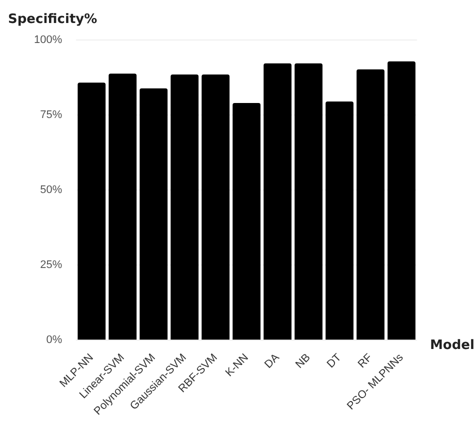 Image resolution: width=475 pixels, height=421 pixels. I want to click on y-tick-label: 25%, so click(51, 265).